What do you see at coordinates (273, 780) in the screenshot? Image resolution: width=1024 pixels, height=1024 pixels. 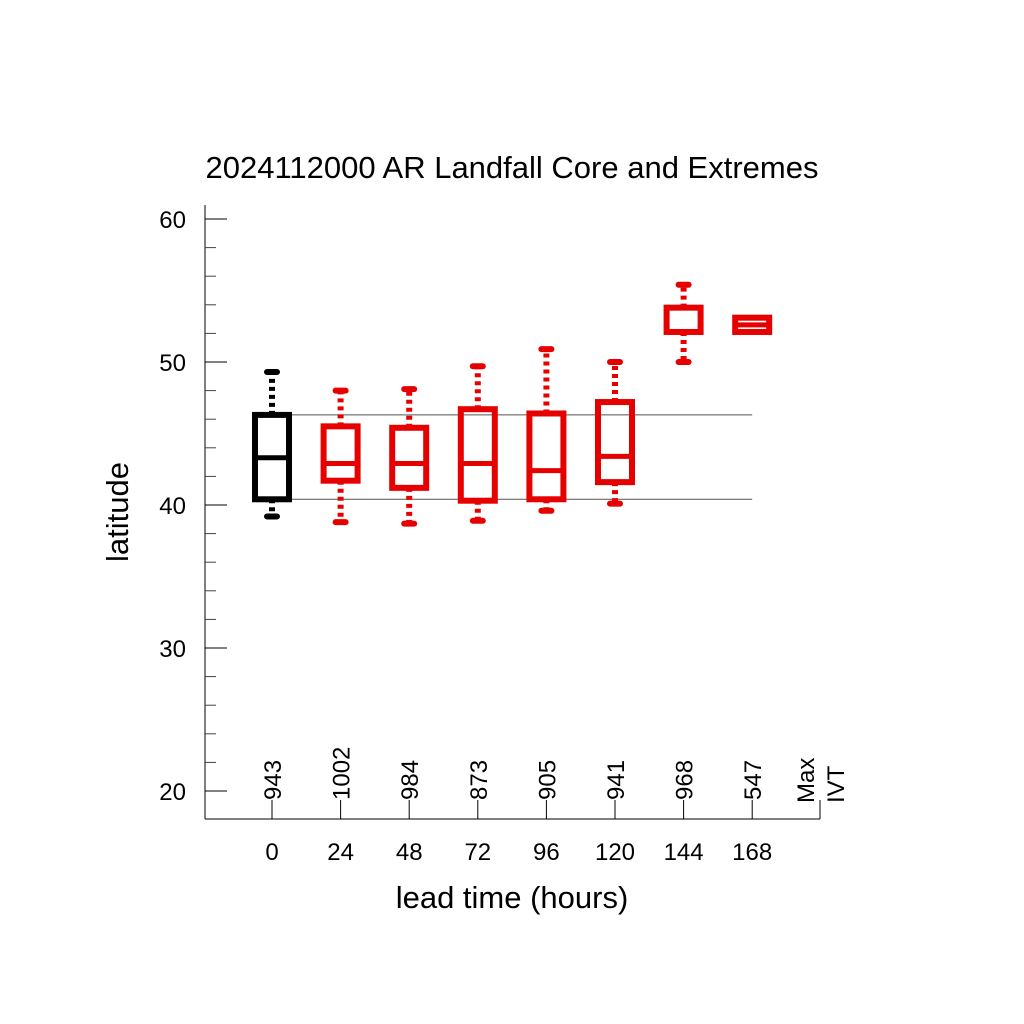 I see `count-label: 943` at bounding box center [273, 780].